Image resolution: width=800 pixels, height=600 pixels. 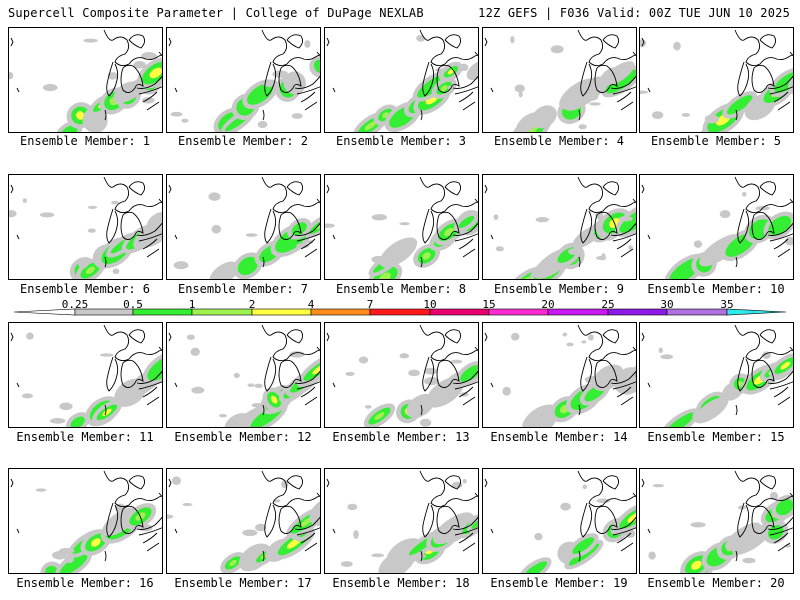 I want to click on legend-tick-label: 1, so click(x=192, y=304).